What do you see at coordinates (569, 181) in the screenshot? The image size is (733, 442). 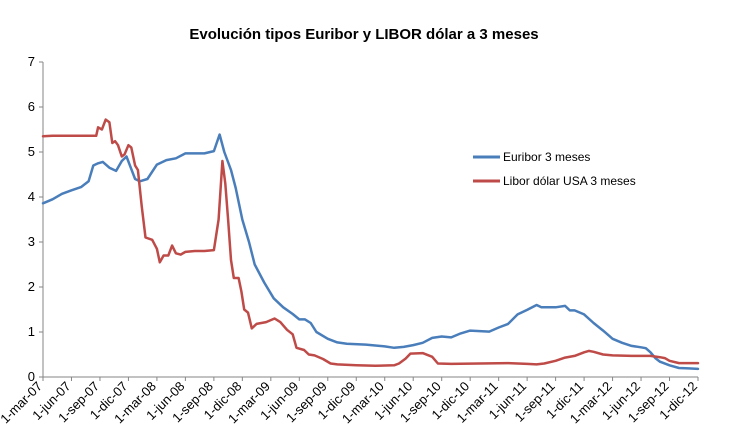 I see `legend-label-libor: Libor dólar USA 3 meses` at bounding box center [569, 181].